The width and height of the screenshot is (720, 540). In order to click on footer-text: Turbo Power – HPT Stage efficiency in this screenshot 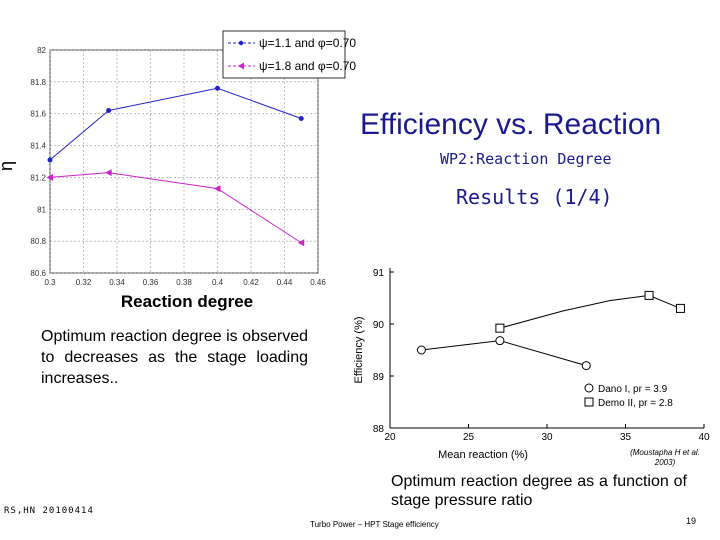, I will do `click(374, 524)`.